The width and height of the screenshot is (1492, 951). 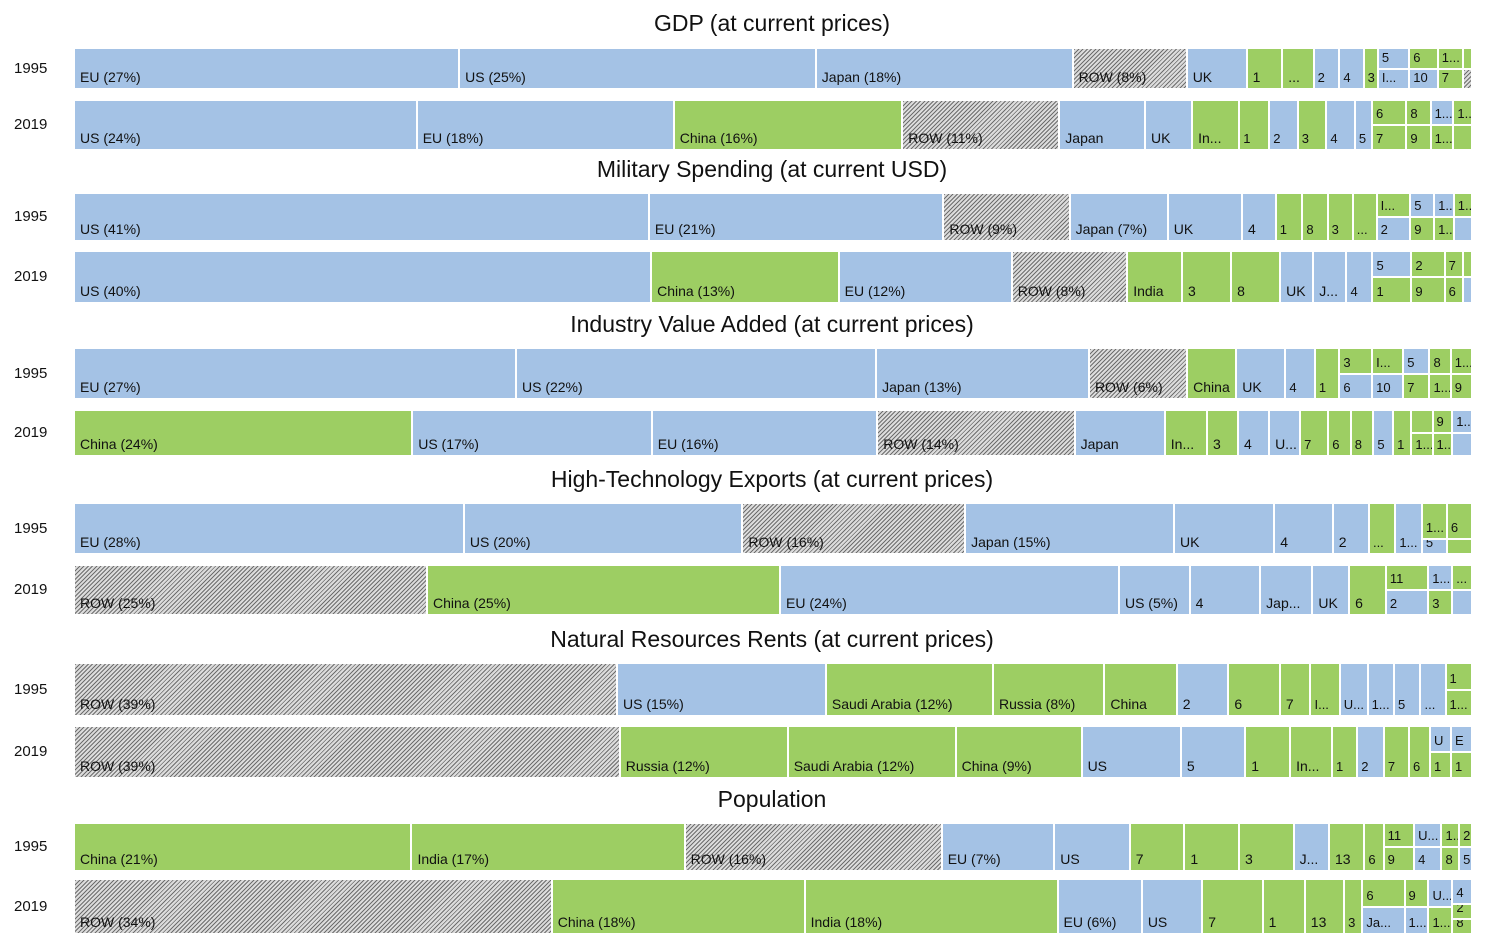 What do you see at coordinates (982, 373) in the screenshot?
I see `treemap-cell: Japan (13%)` at bounding box center [982, 373].